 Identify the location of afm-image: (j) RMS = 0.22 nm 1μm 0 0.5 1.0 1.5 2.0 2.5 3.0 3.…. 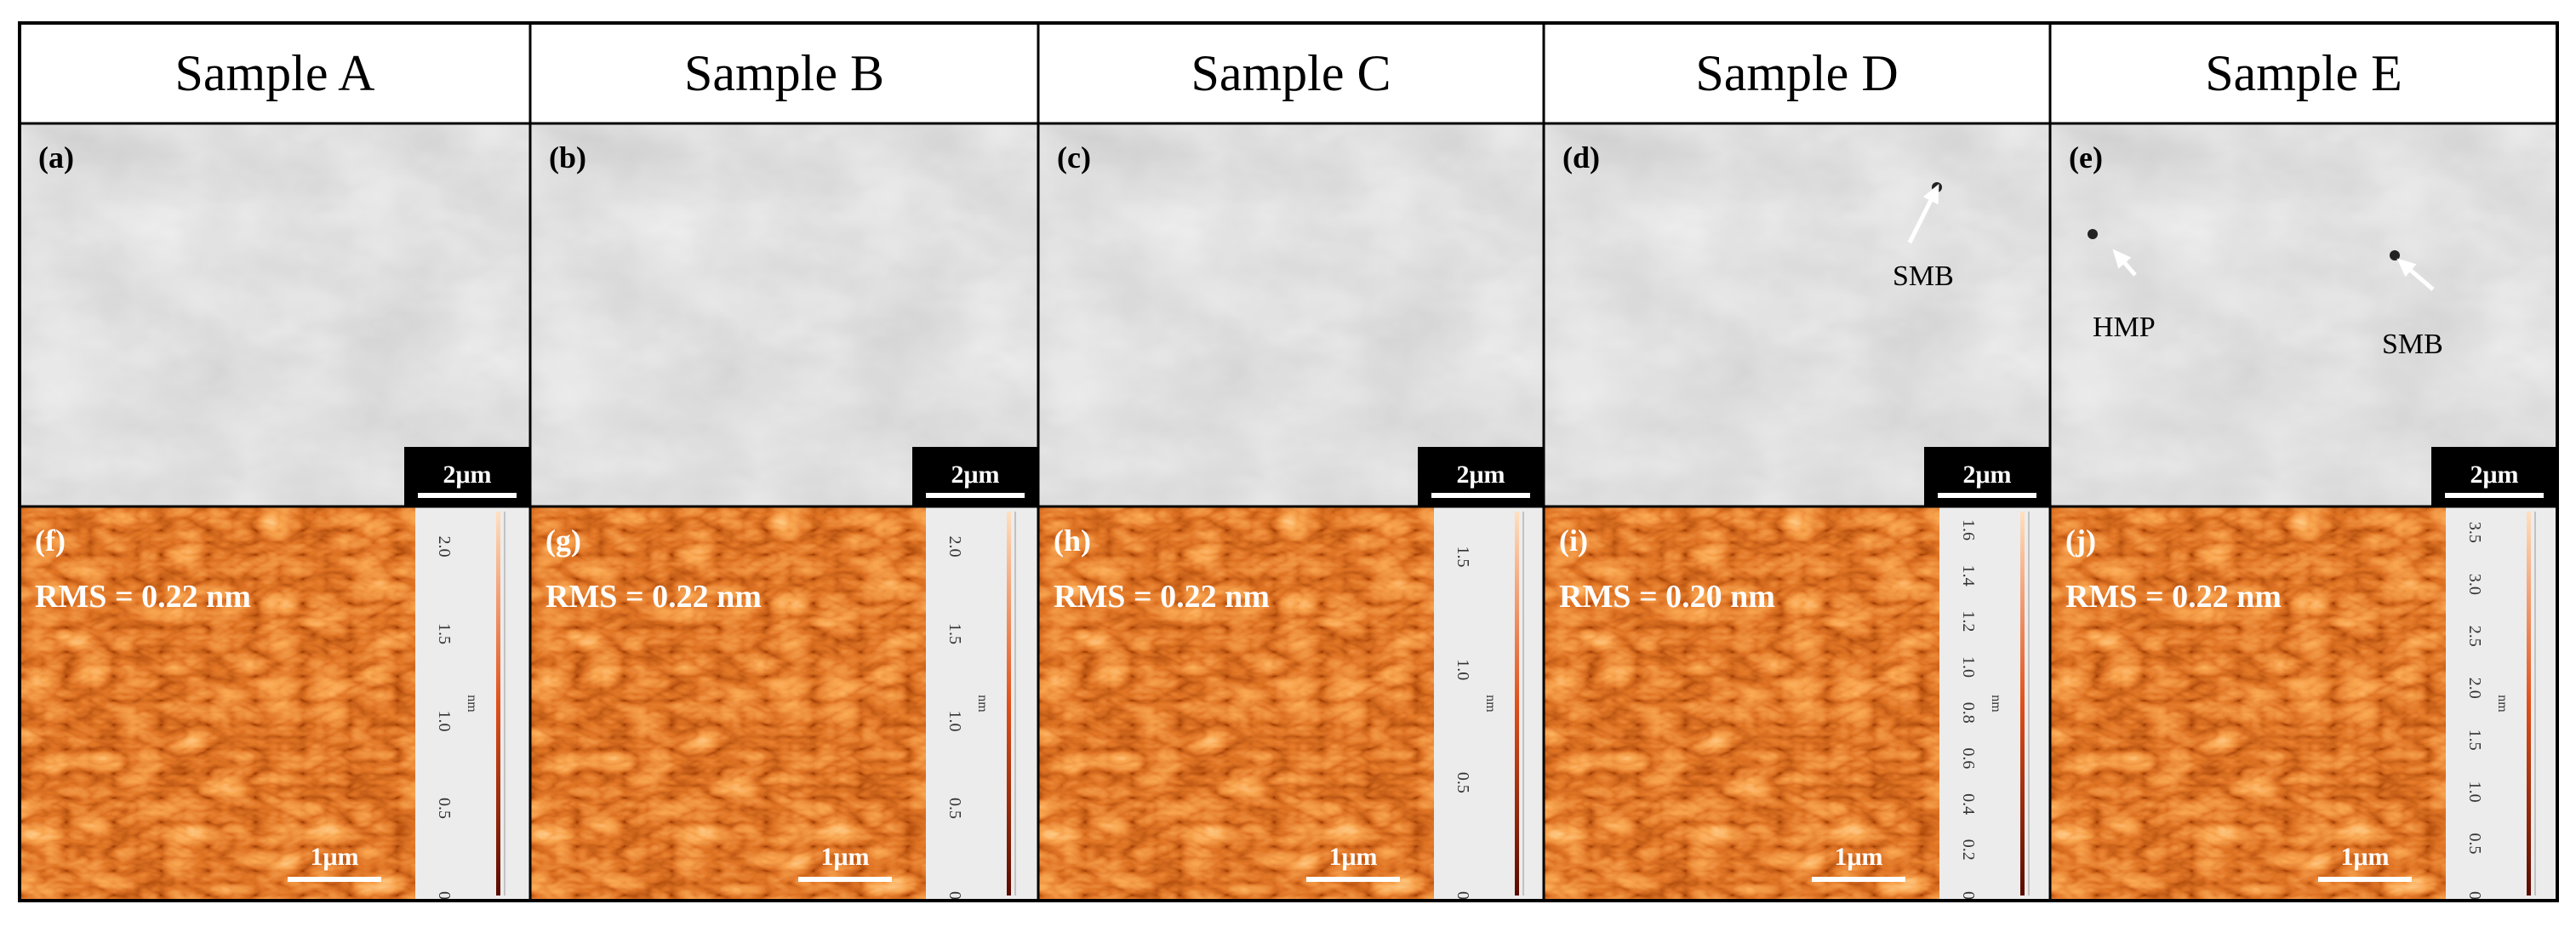
(2303, 703).